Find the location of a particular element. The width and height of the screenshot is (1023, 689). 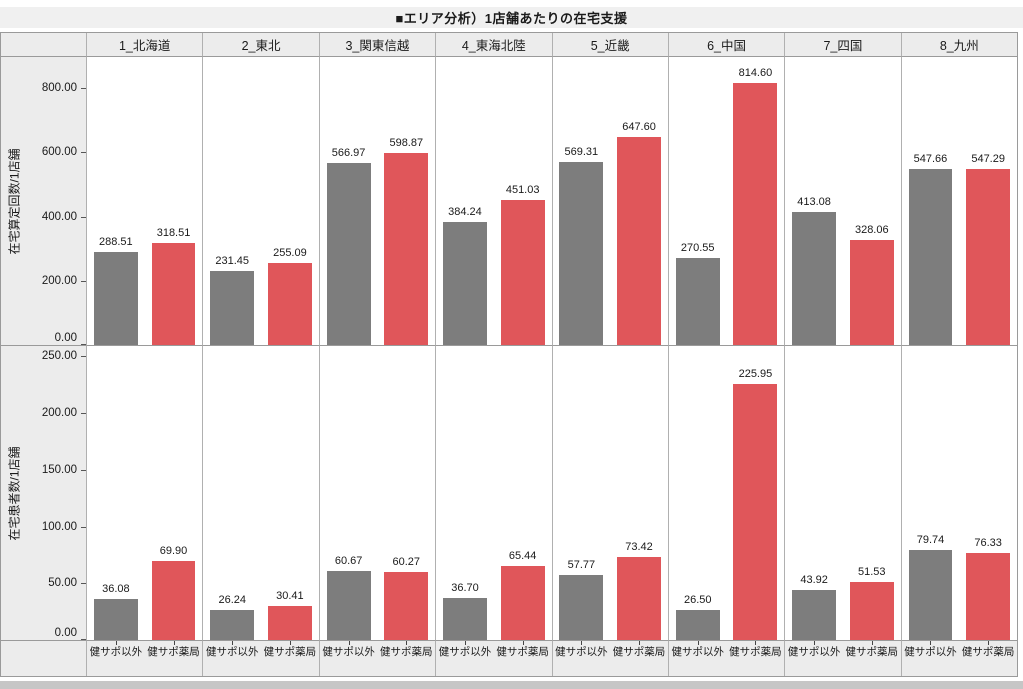

x-axis-band-region5: 健サポ以外 健サポ薬局 is located at coordinates (609, 658).